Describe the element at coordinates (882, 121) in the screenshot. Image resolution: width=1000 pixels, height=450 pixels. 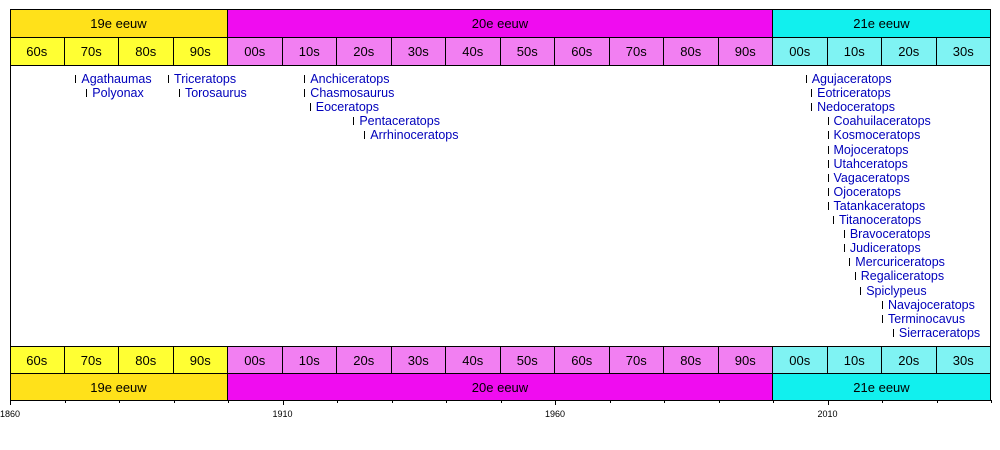
I see `event-label: Coahuilaceratops` at that location.